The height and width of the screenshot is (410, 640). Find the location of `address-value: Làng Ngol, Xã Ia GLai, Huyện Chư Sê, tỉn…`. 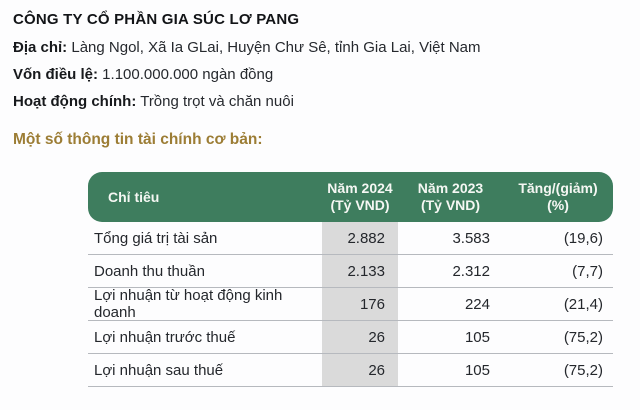

address-value: Làng Ngol, Xã Ia GLai, Huyện Chư Sê, tỉn… is located at coordinates (274, 47).